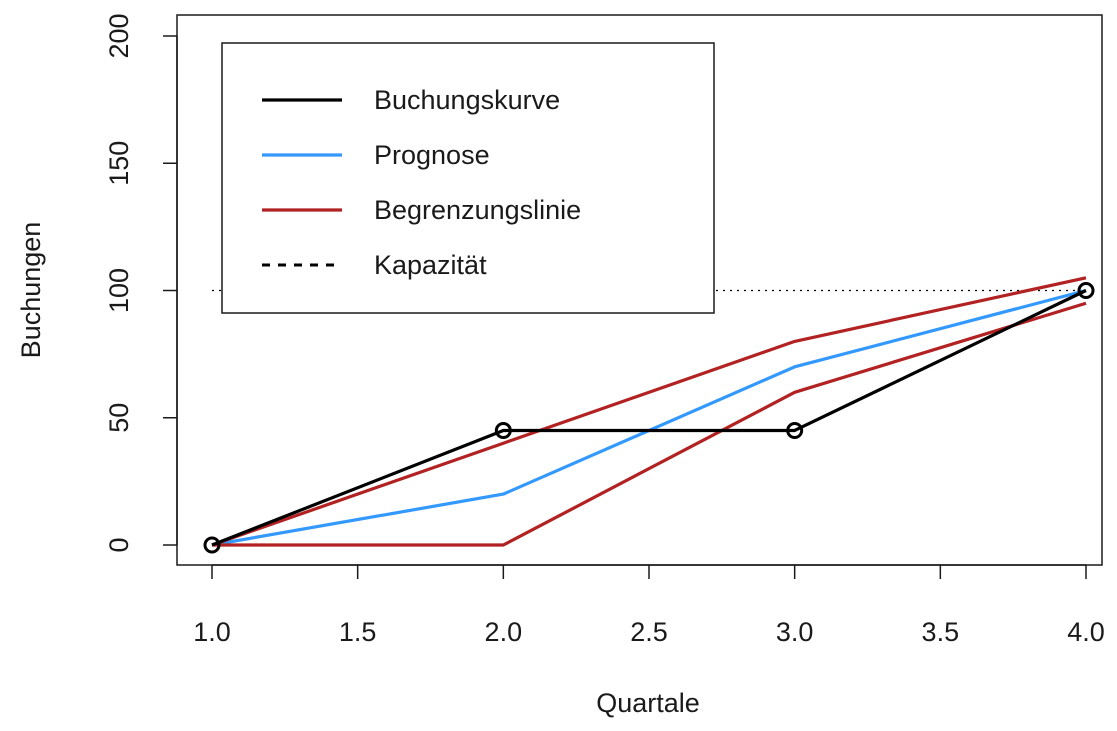  What do you see at coordinates (467, 100) in the screenshot?
I see `legend-label: Buchungskurve` at bounding box center [467, 100].